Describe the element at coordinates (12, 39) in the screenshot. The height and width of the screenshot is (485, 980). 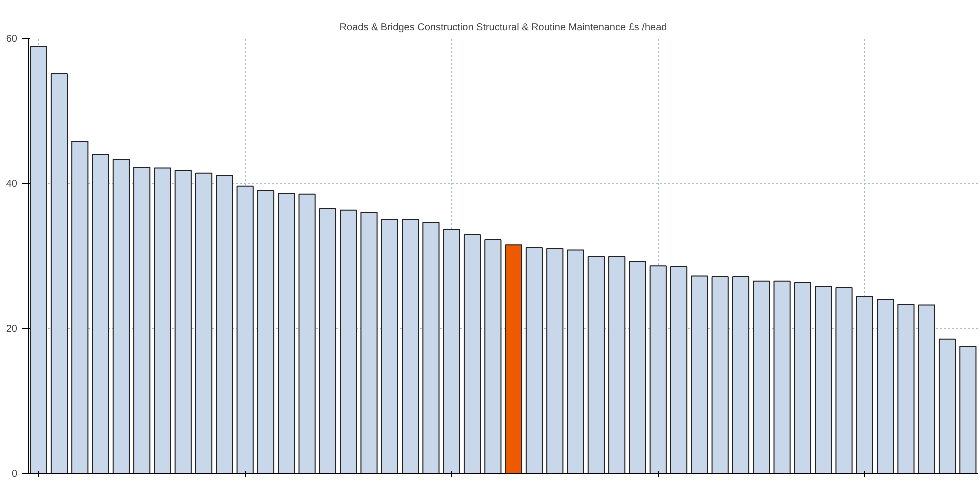
I see `y-tick-label: 60` at that location.